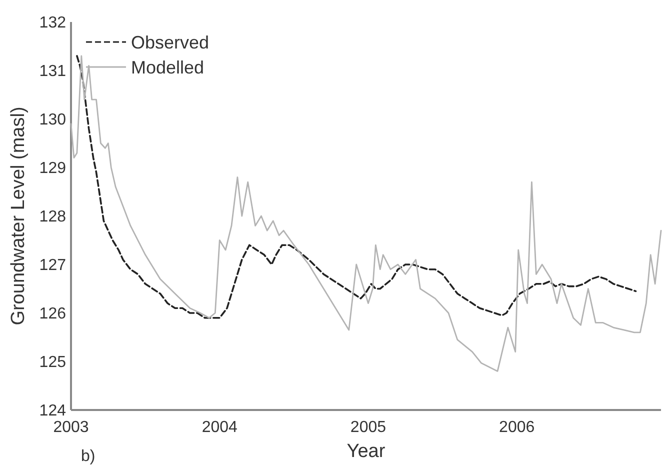 The image size is (662, 465). What do you see at coordinates (52, 120) in the screenshot?
I see `y-tick-label: 130` at bounding box center [52, 120].